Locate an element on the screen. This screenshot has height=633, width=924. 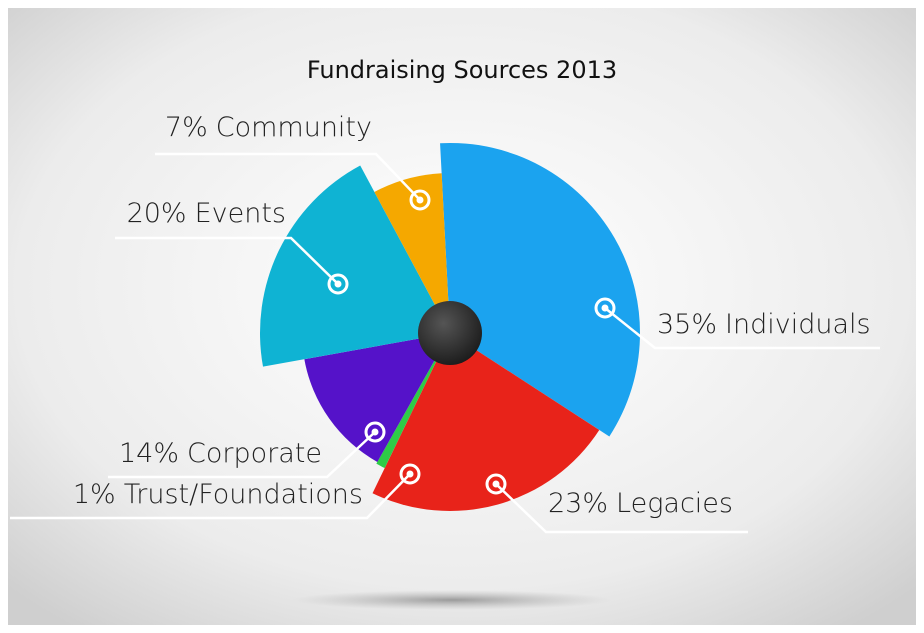
slice-value-label: 7% is located at coordinates (186, 127).